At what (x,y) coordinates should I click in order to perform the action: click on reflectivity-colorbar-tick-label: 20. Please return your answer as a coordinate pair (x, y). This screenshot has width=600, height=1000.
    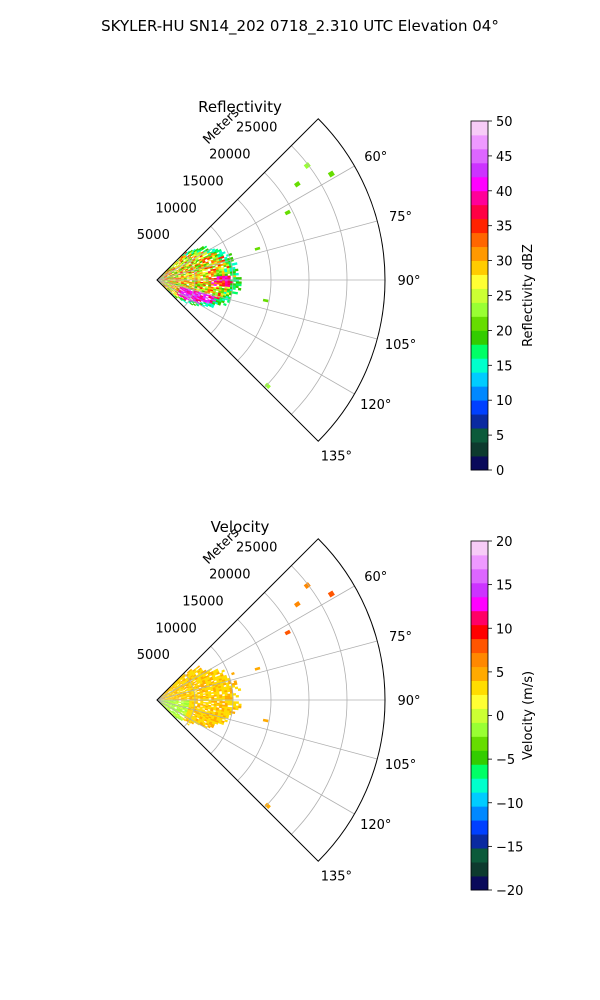
    Looking at the image, I should click on (504, 331).